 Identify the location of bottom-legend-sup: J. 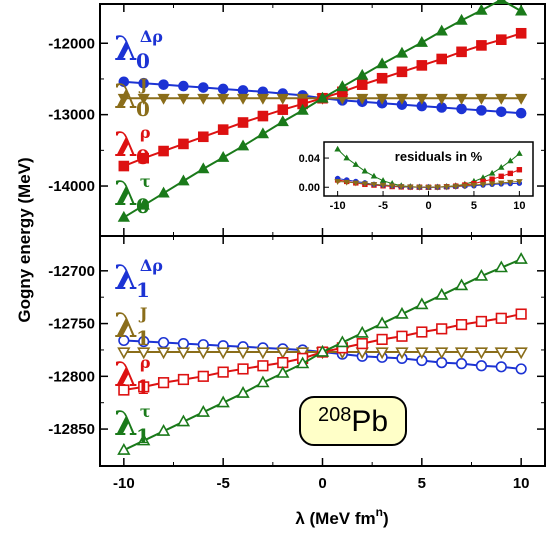
(143, 313).